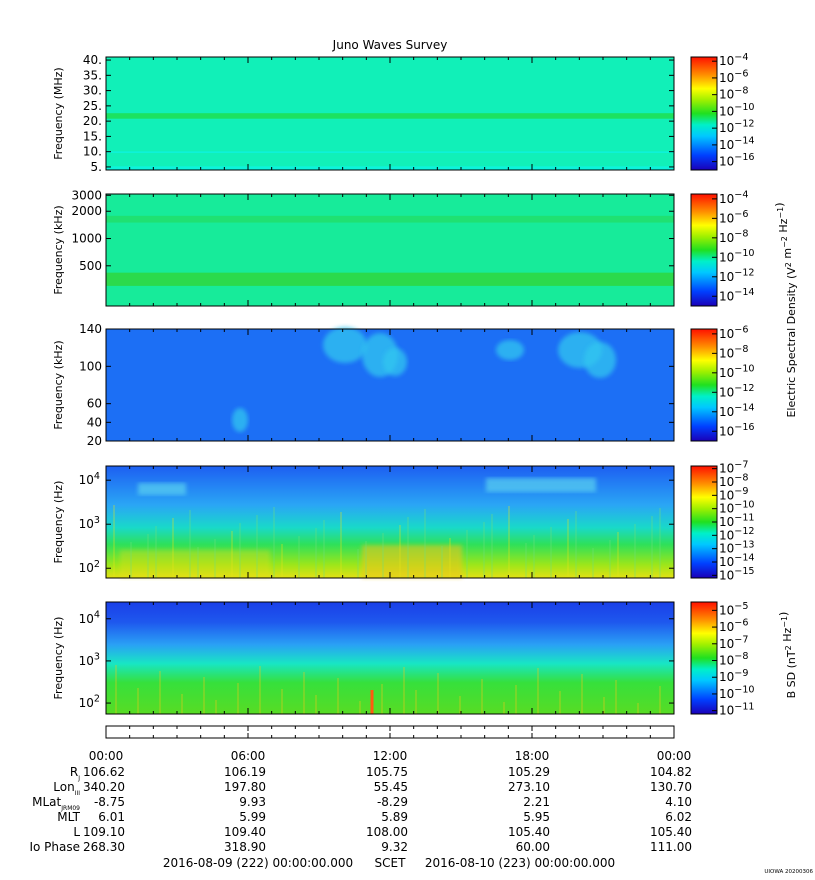 The height and width of the screenshot is (880, 815). Describe the element at coordinates (245, 787) in the screenshot. I see `ephemeris-value: 197.80` at that location.